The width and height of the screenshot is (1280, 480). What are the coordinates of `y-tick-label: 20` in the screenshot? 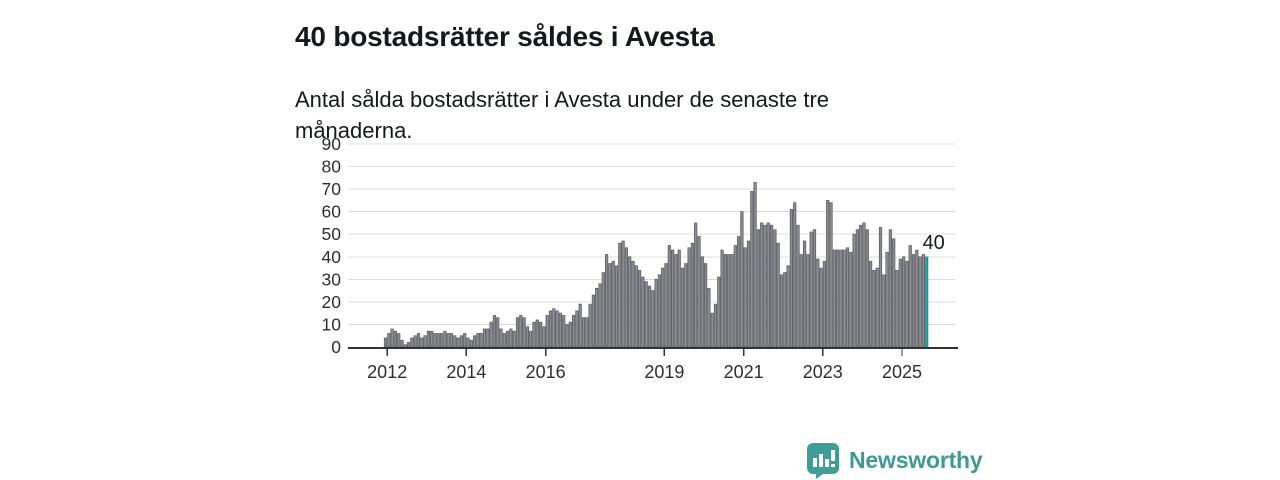 It's located at (332, 302).